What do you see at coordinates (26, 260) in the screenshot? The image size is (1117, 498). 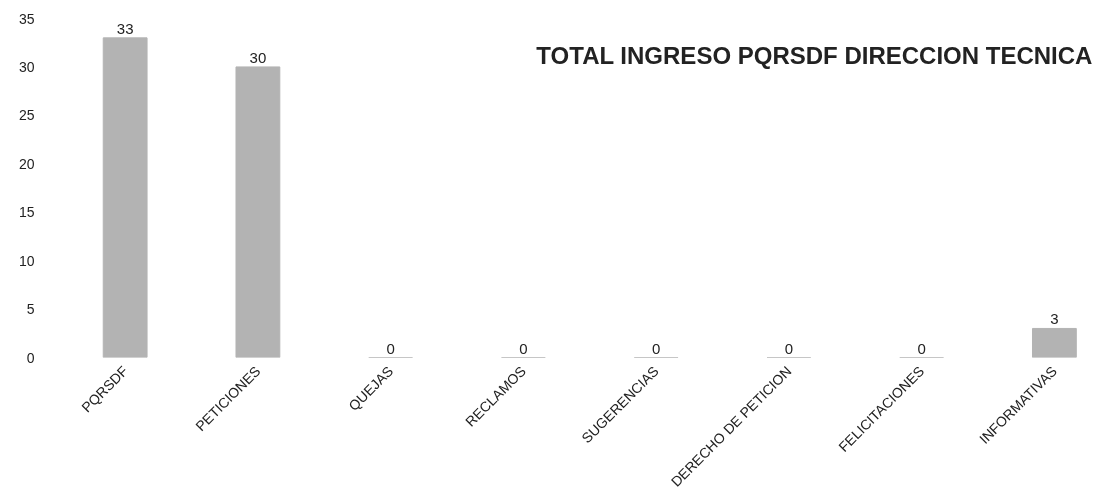 I see `y-tick-label: 10` at bounding box center [26, 260].